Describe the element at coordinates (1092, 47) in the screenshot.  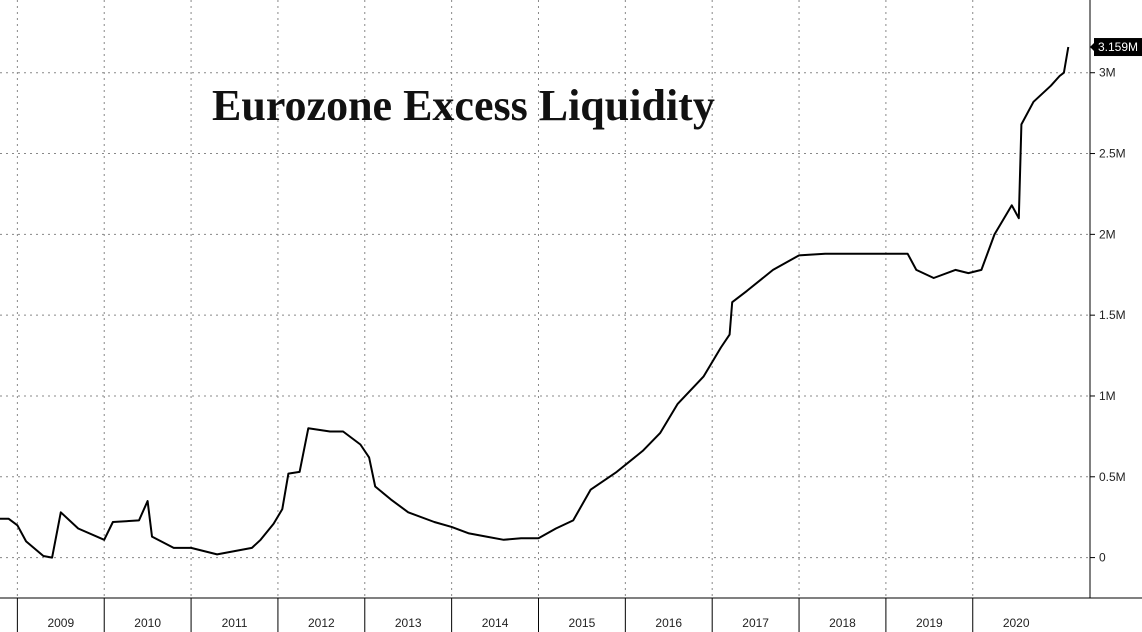
I see `last-value-pointer` at that location.